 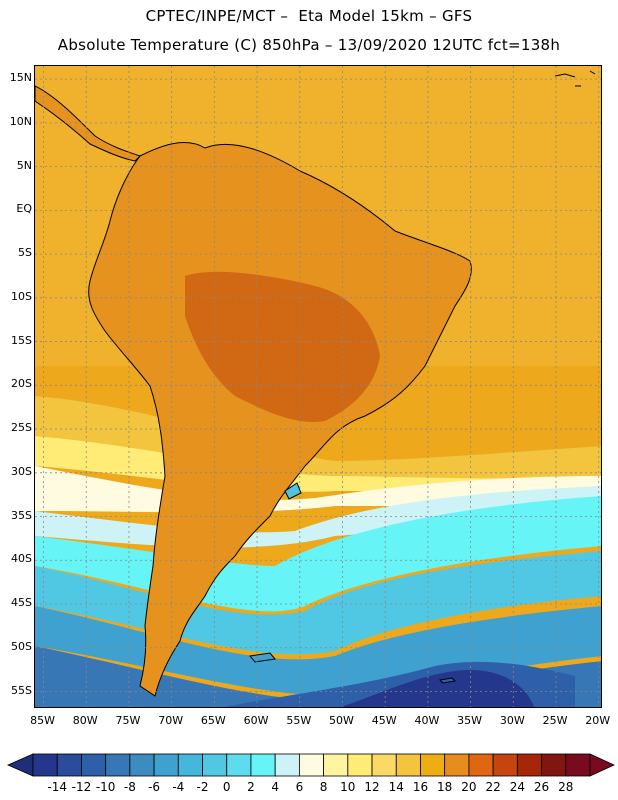 What do you see at coordinates (20, 121) in the screenshot?
I see `latitude-tick-label: 10N` at bounding box center [20, 121].